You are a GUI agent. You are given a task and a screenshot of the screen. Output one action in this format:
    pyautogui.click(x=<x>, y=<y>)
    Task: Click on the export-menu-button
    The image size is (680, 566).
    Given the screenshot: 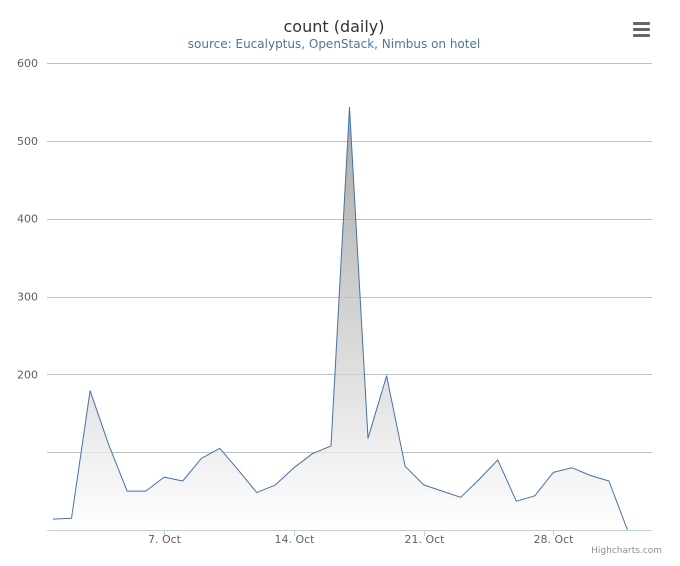 What is the action you would take?
    pyautogui.click(x=641, y=30)
    